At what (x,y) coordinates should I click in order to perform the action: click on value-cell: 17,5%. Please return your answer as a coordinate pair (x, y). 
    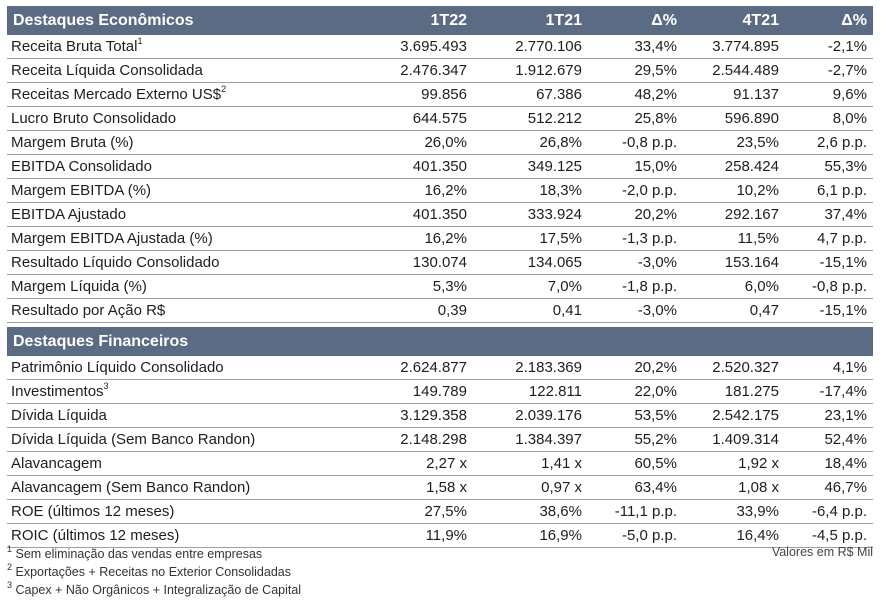
    Looking at the image, I should click on (530, 238).